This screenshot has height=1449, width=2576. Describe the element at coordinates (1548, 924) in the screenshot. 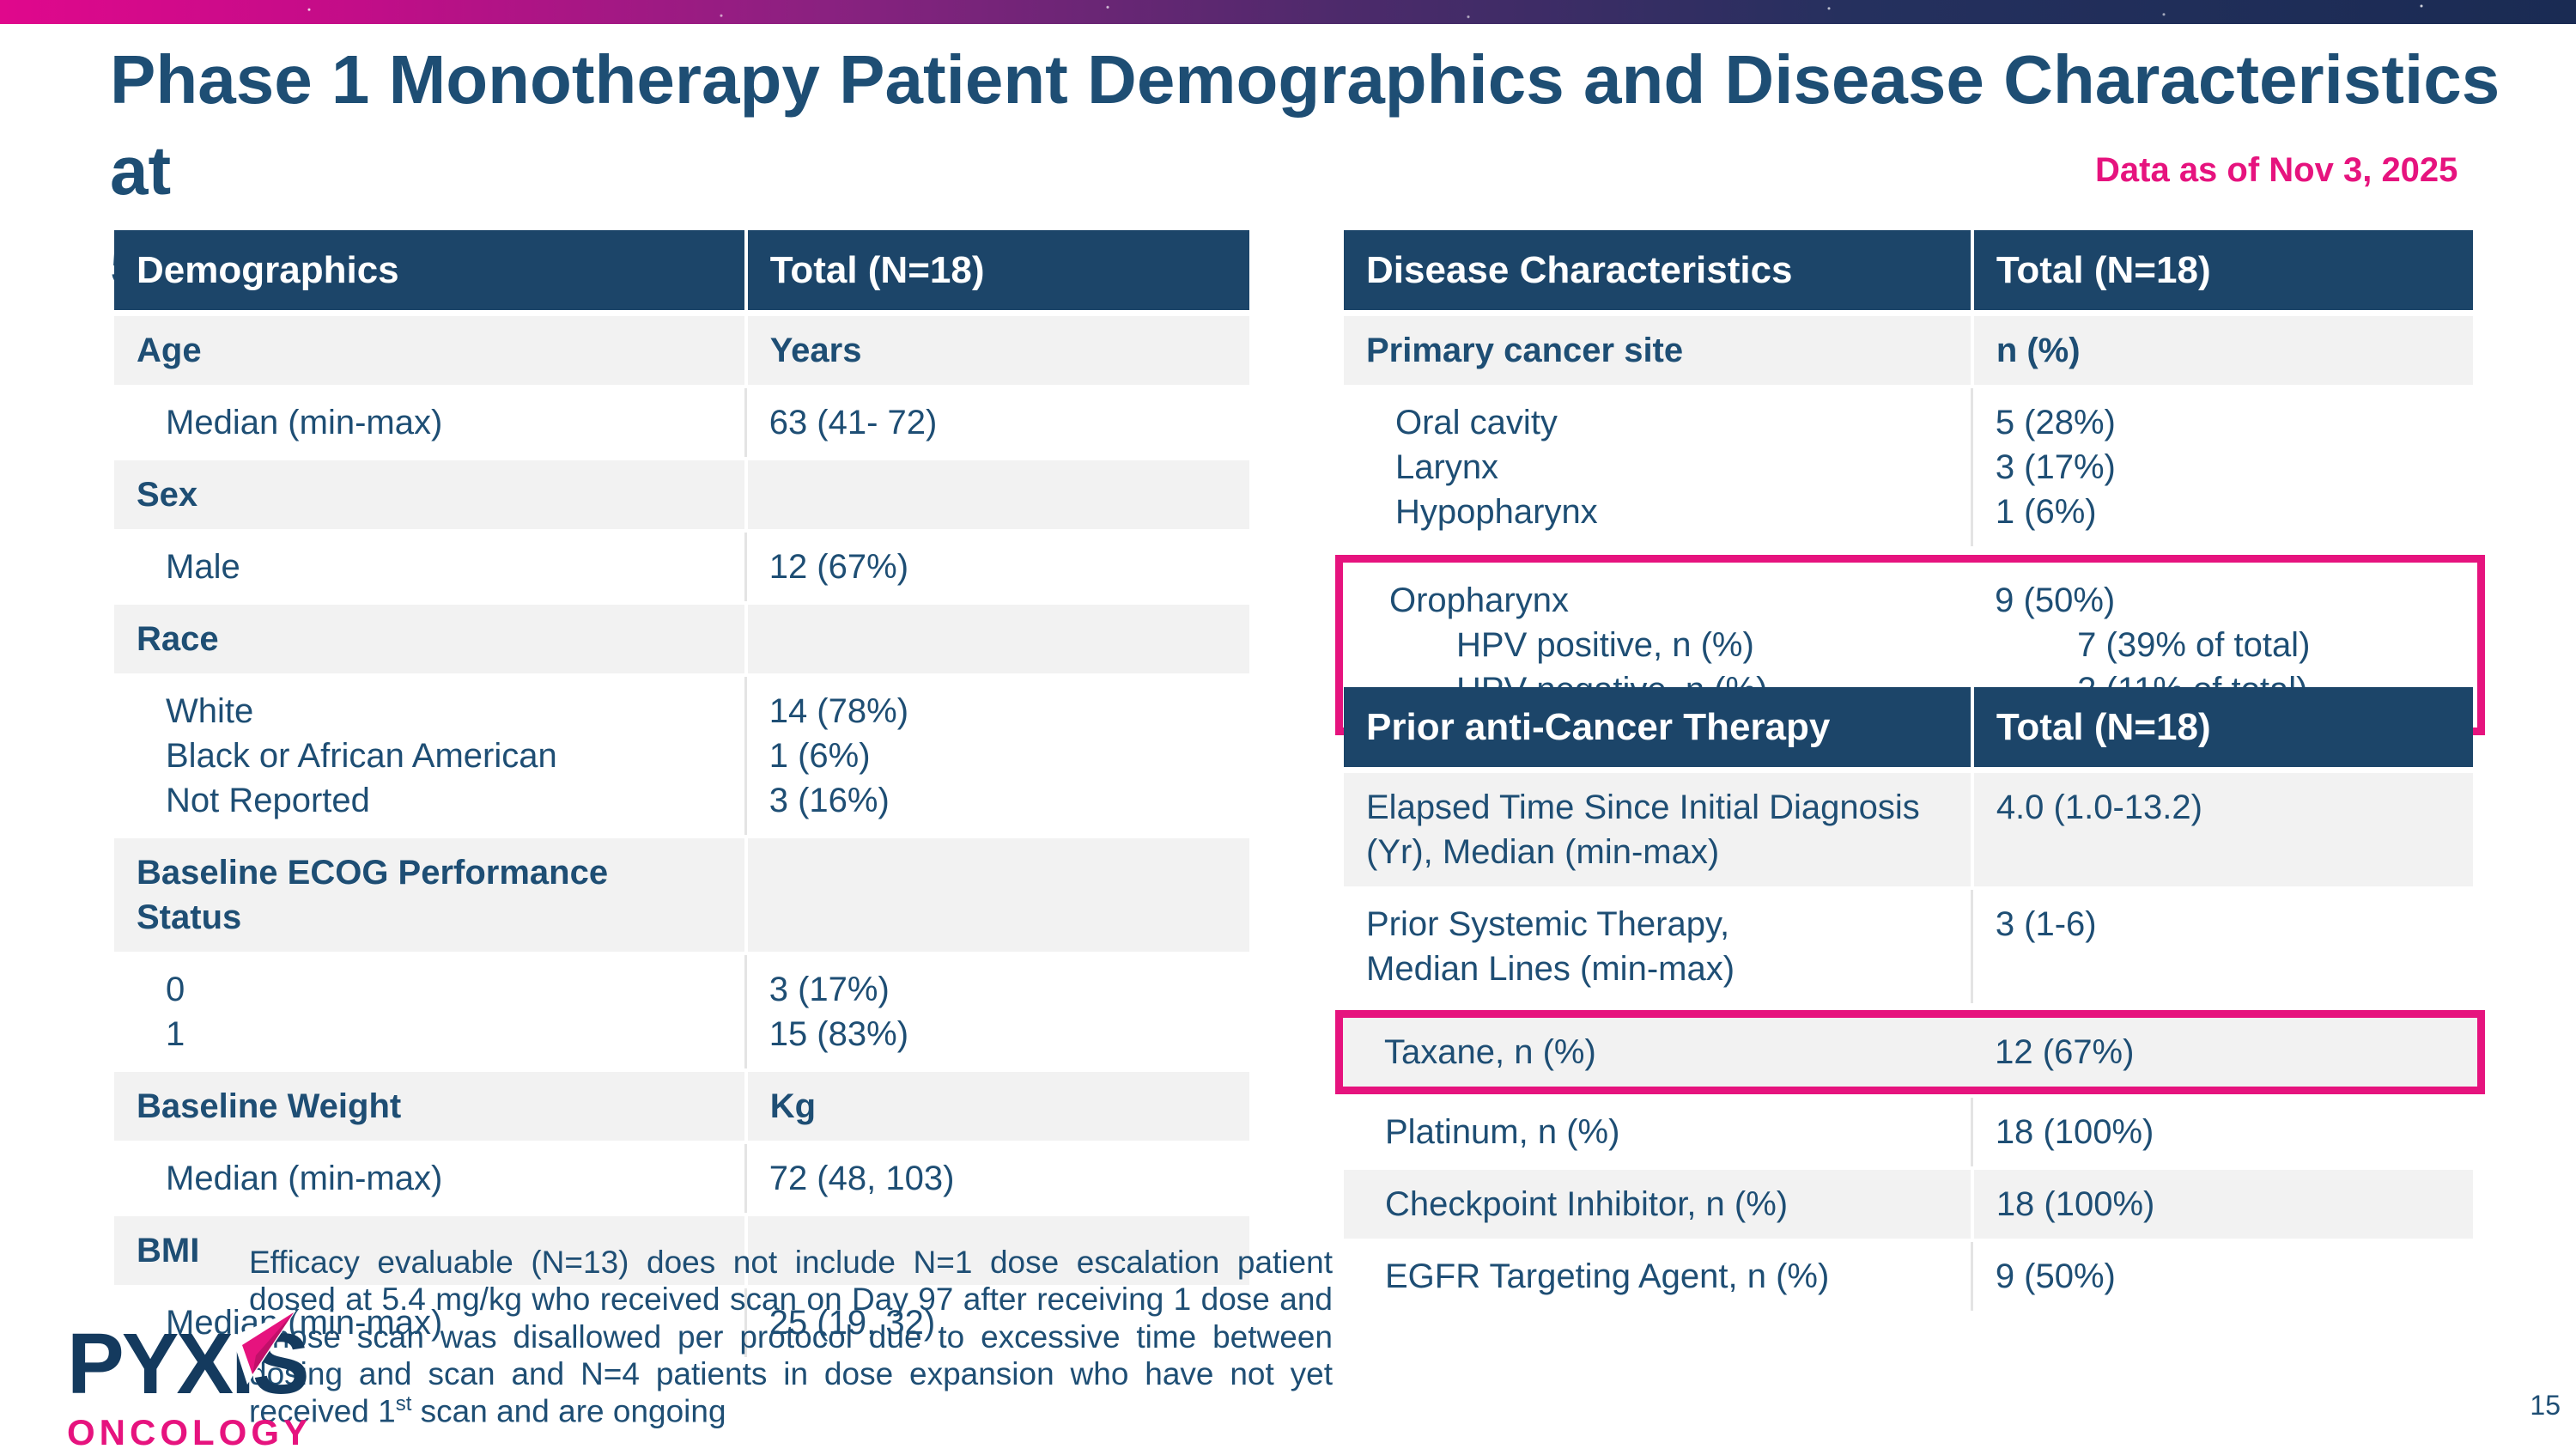

I see `systemic-label-line1: Prior Systemic Therapy,` at that location.